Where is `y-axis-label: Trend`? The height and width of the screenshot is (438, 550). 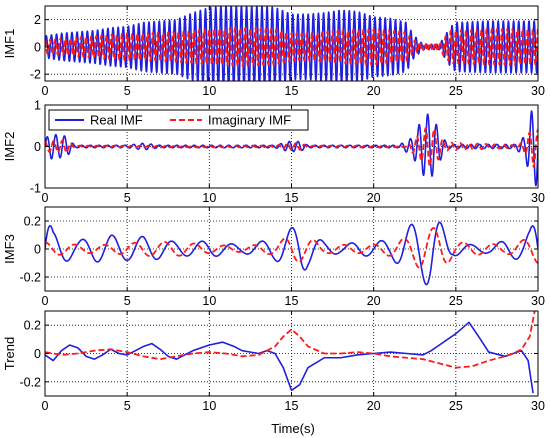 y-axis-label: Trend is located at coordinates (9, 353).